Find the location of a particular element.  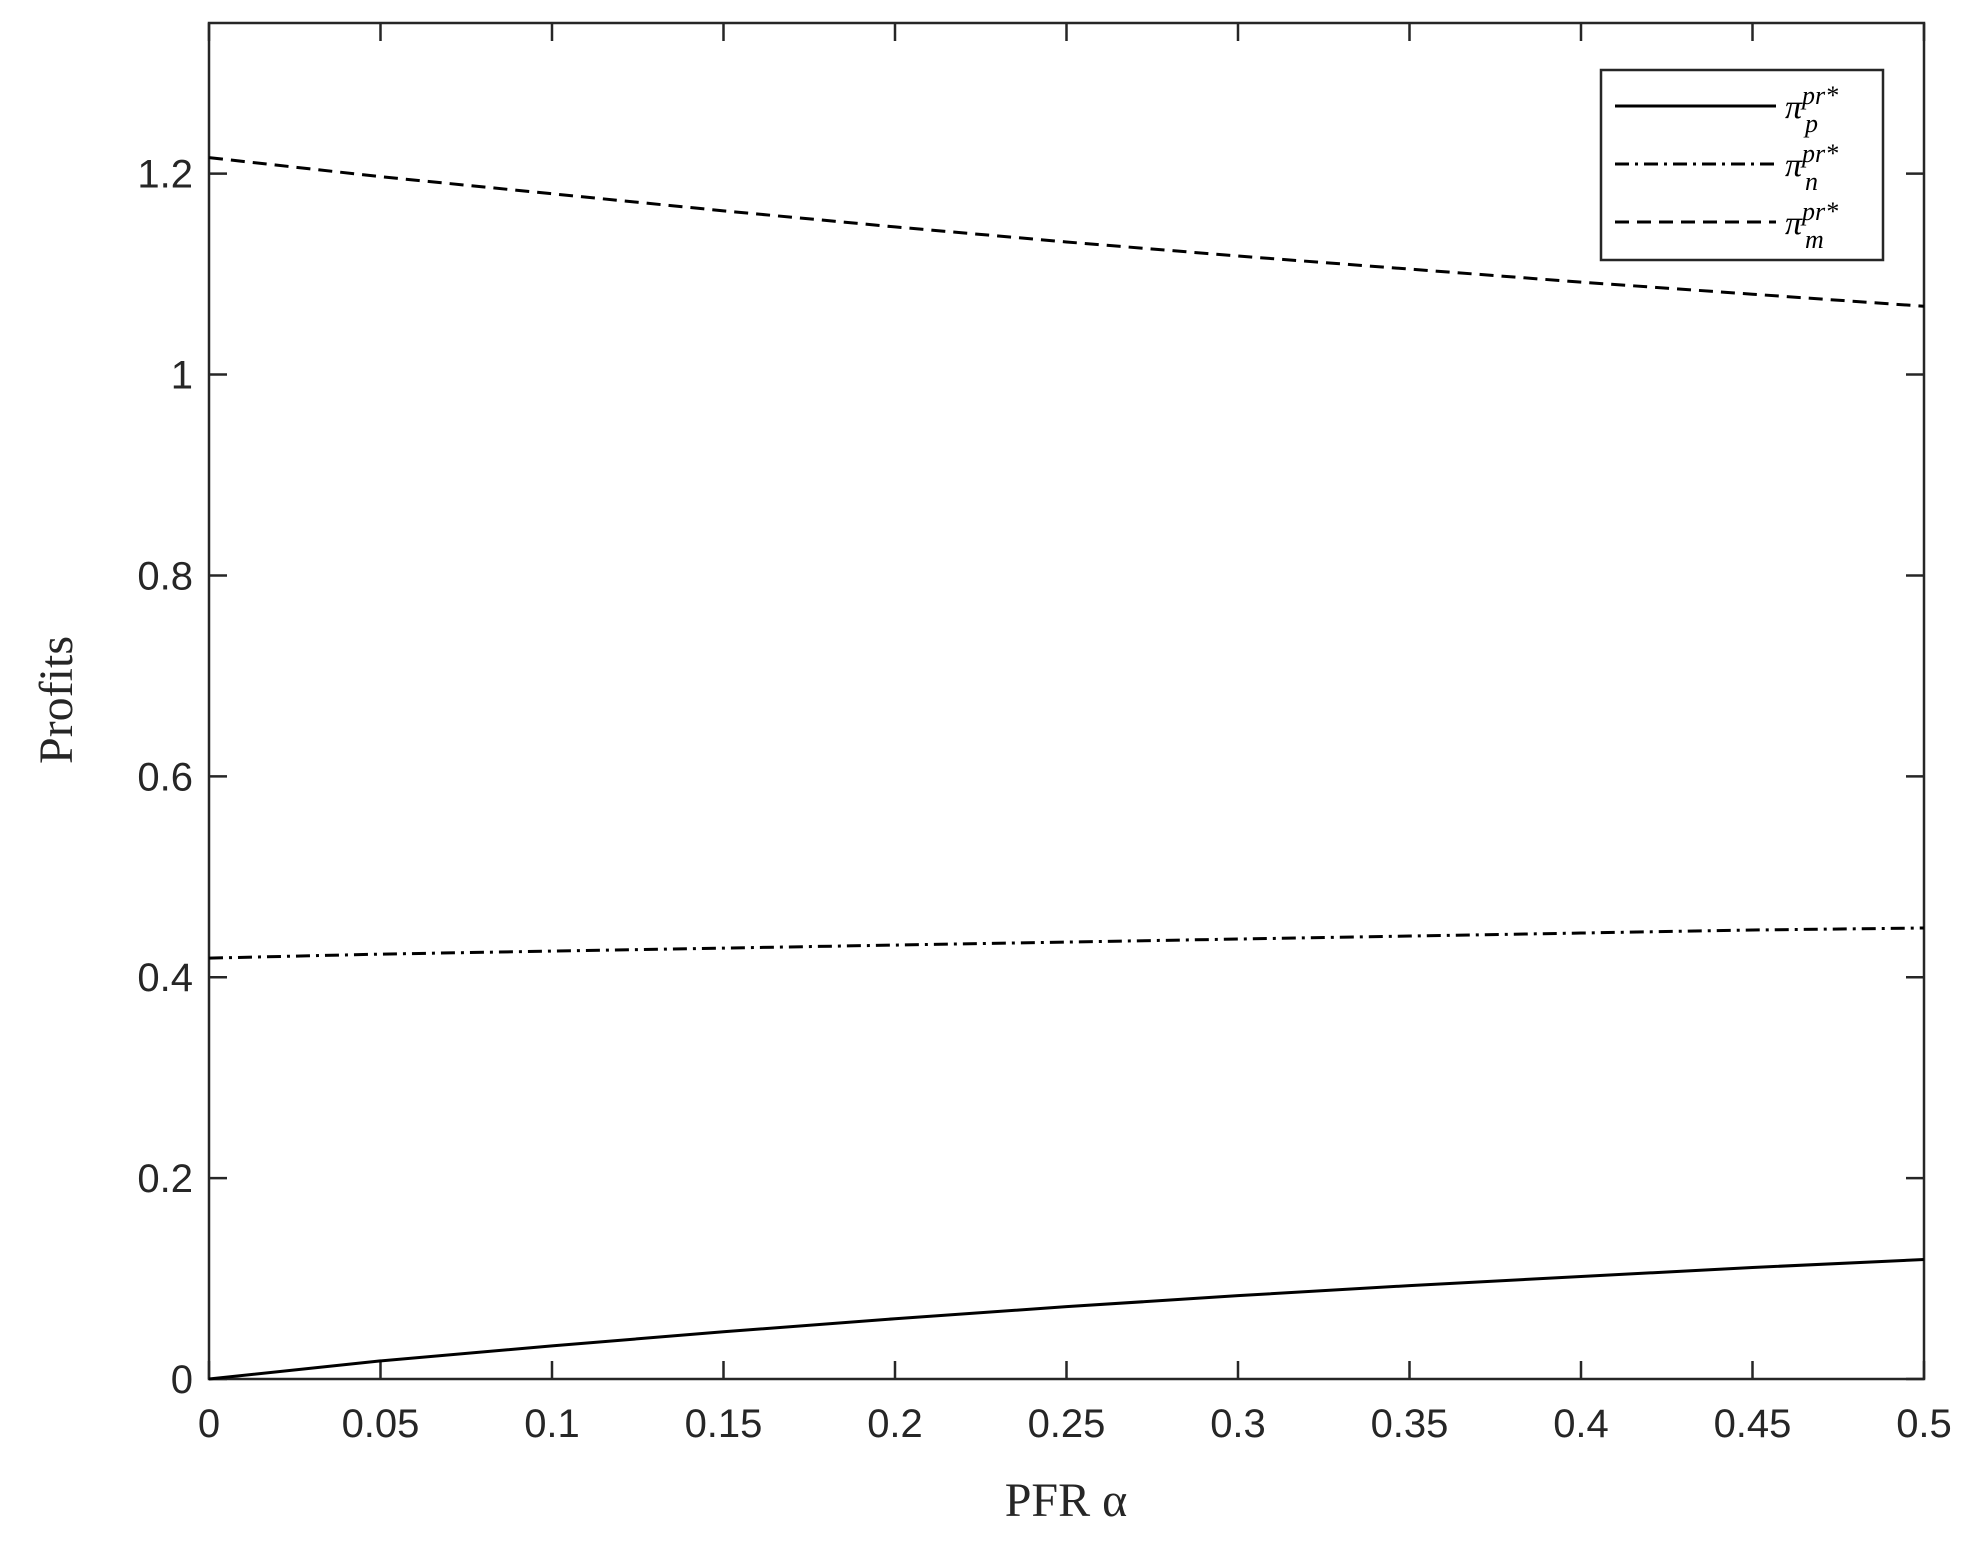

y-tick-label: 0.4 is located at coordinates (165, 978).